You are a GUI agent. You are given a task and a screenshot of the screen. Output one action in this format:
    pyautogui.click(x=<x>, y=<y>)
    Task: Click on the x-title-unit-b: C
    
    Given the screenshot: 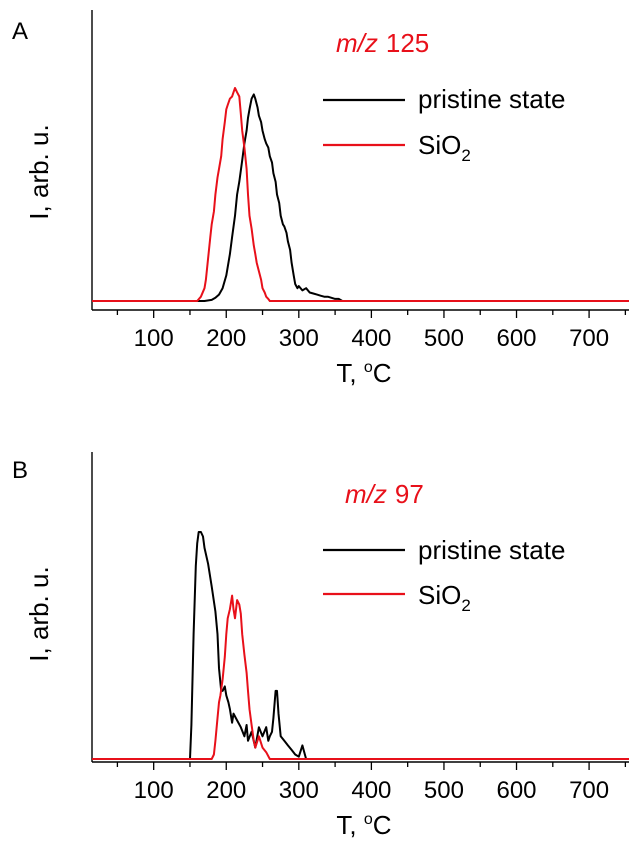 What is the action you would take?
    pyautogui.click(x=382, y=825)
    